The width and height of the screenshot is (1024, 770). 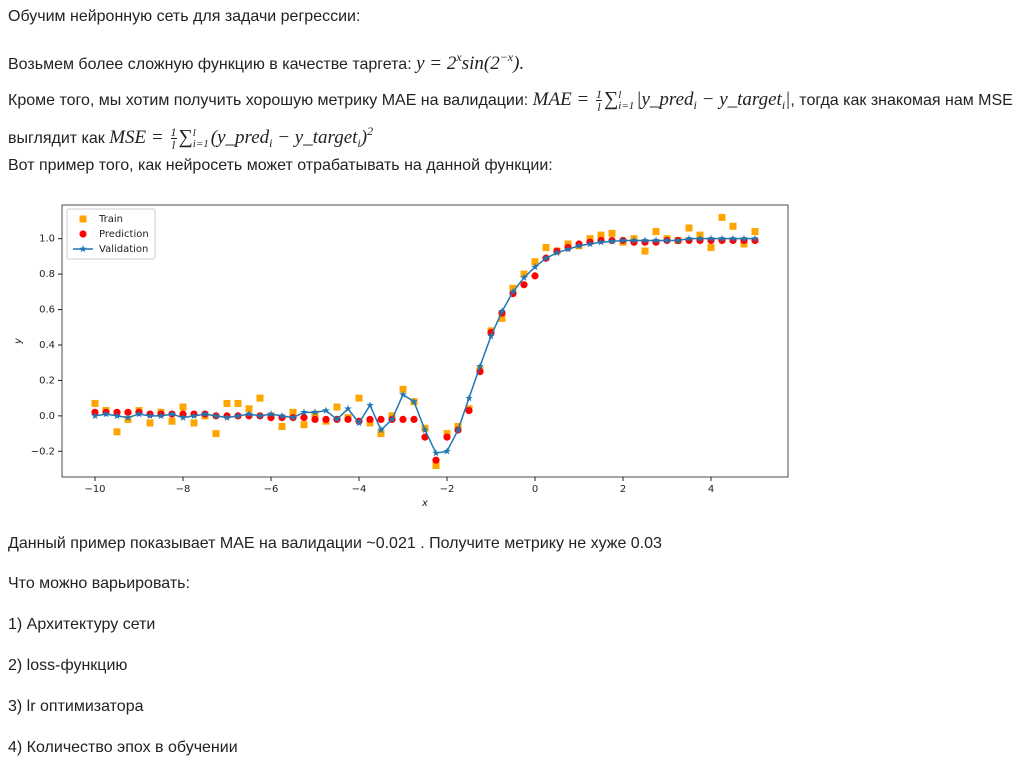 What do you see at coordinates (76, 706) in the screenshot?
I see `list-item: 3) lr оптимизатора` at bounding box center [76, 706].